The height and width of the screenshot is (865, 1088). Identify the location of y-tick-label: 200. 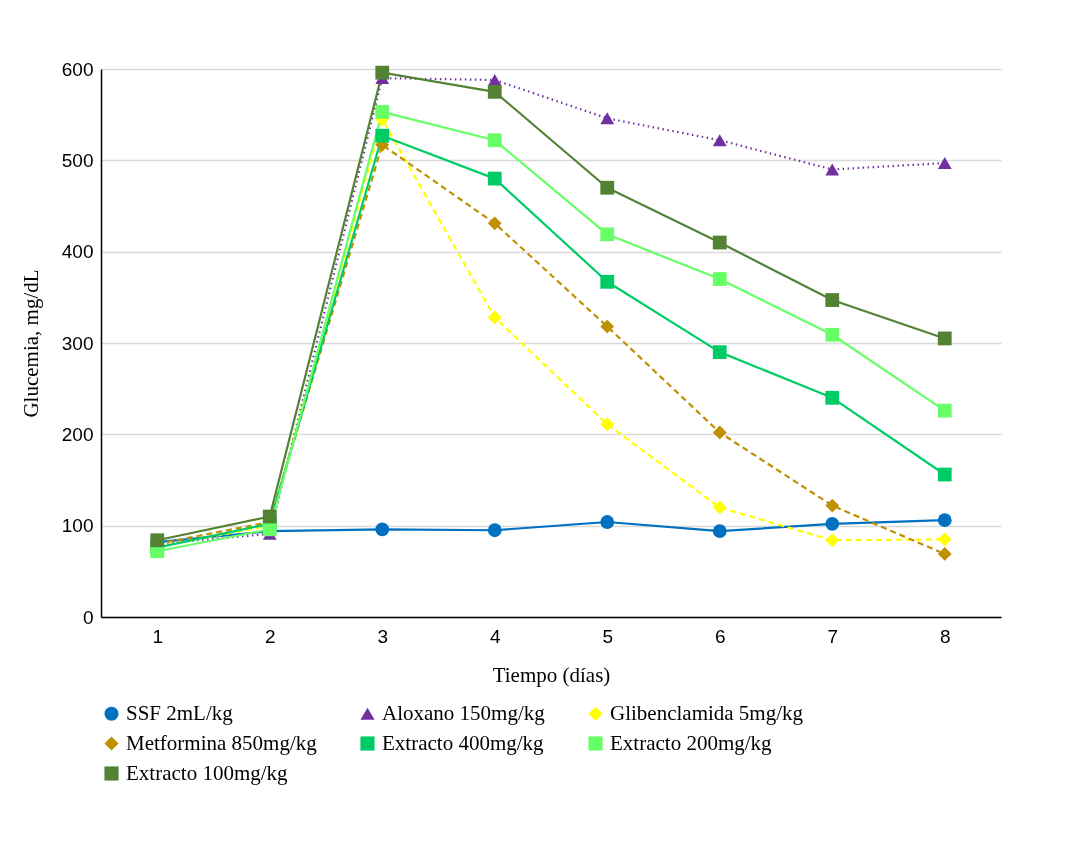
(77, 434).